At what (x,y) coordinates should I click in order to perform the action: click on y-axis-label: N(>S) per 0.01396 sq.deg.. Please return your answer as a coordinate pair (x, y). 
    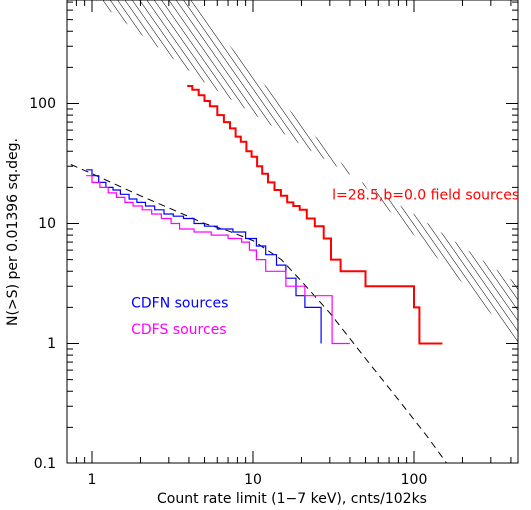
    Looking at the image, I should click on (13, 232).